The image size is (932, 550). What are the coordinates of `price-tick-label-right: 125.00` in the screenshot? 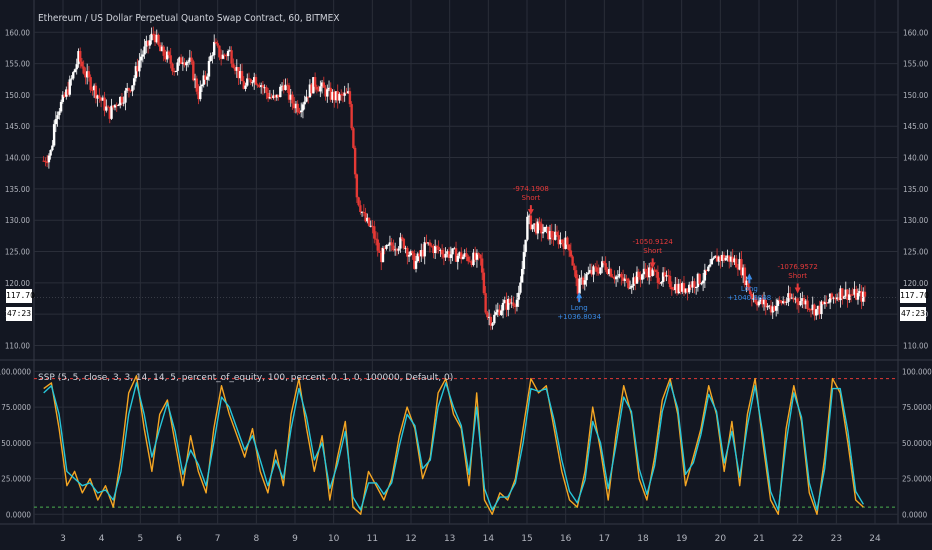 It's located at (916, 252).